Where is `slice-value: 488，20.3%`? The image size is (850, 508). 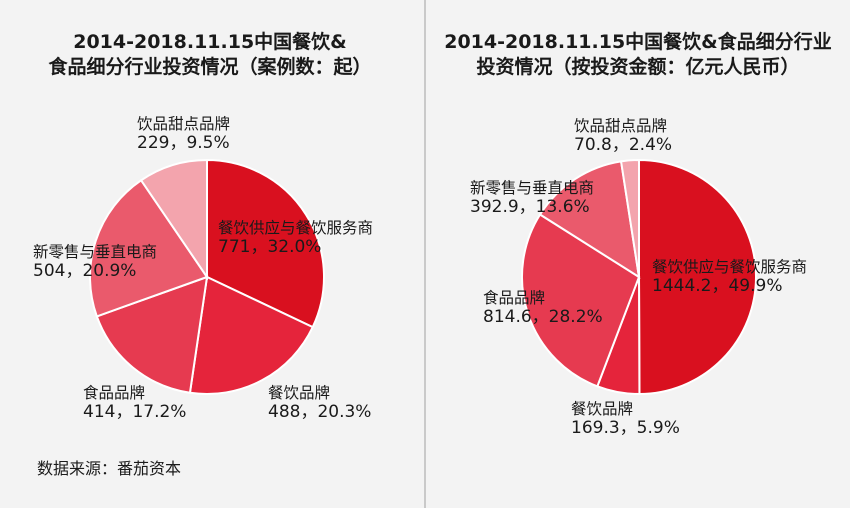
slice-value: 488，20.3% is located at coordinates (320, 412).